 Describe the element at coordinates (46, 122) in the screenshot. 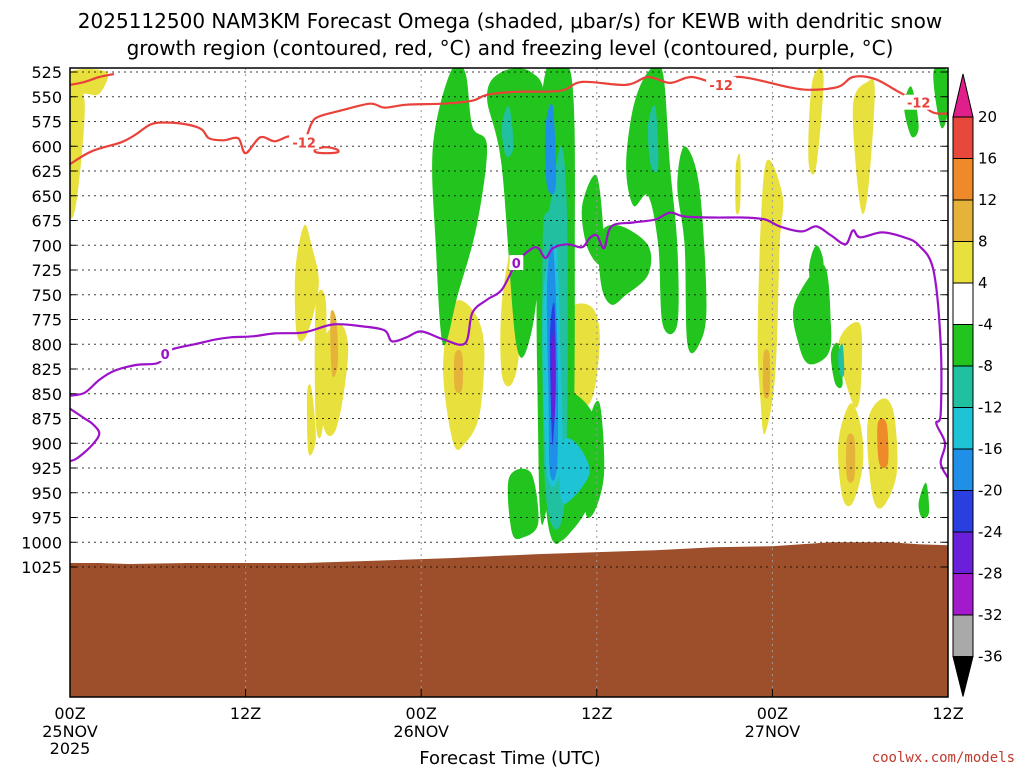

I see `y-tick-label-575: 575` at that location.